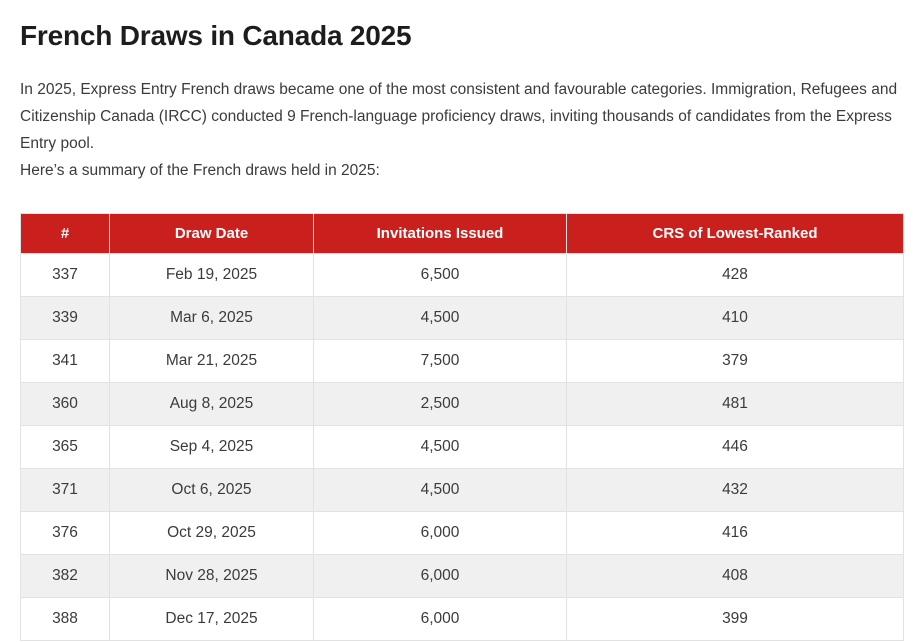 The width and height of the screenshot is (922, 642). What do you see at coordinates (65, 318) in the screenshot?
I see `cell-draw-number: 339` at bounding box center [65, 318].